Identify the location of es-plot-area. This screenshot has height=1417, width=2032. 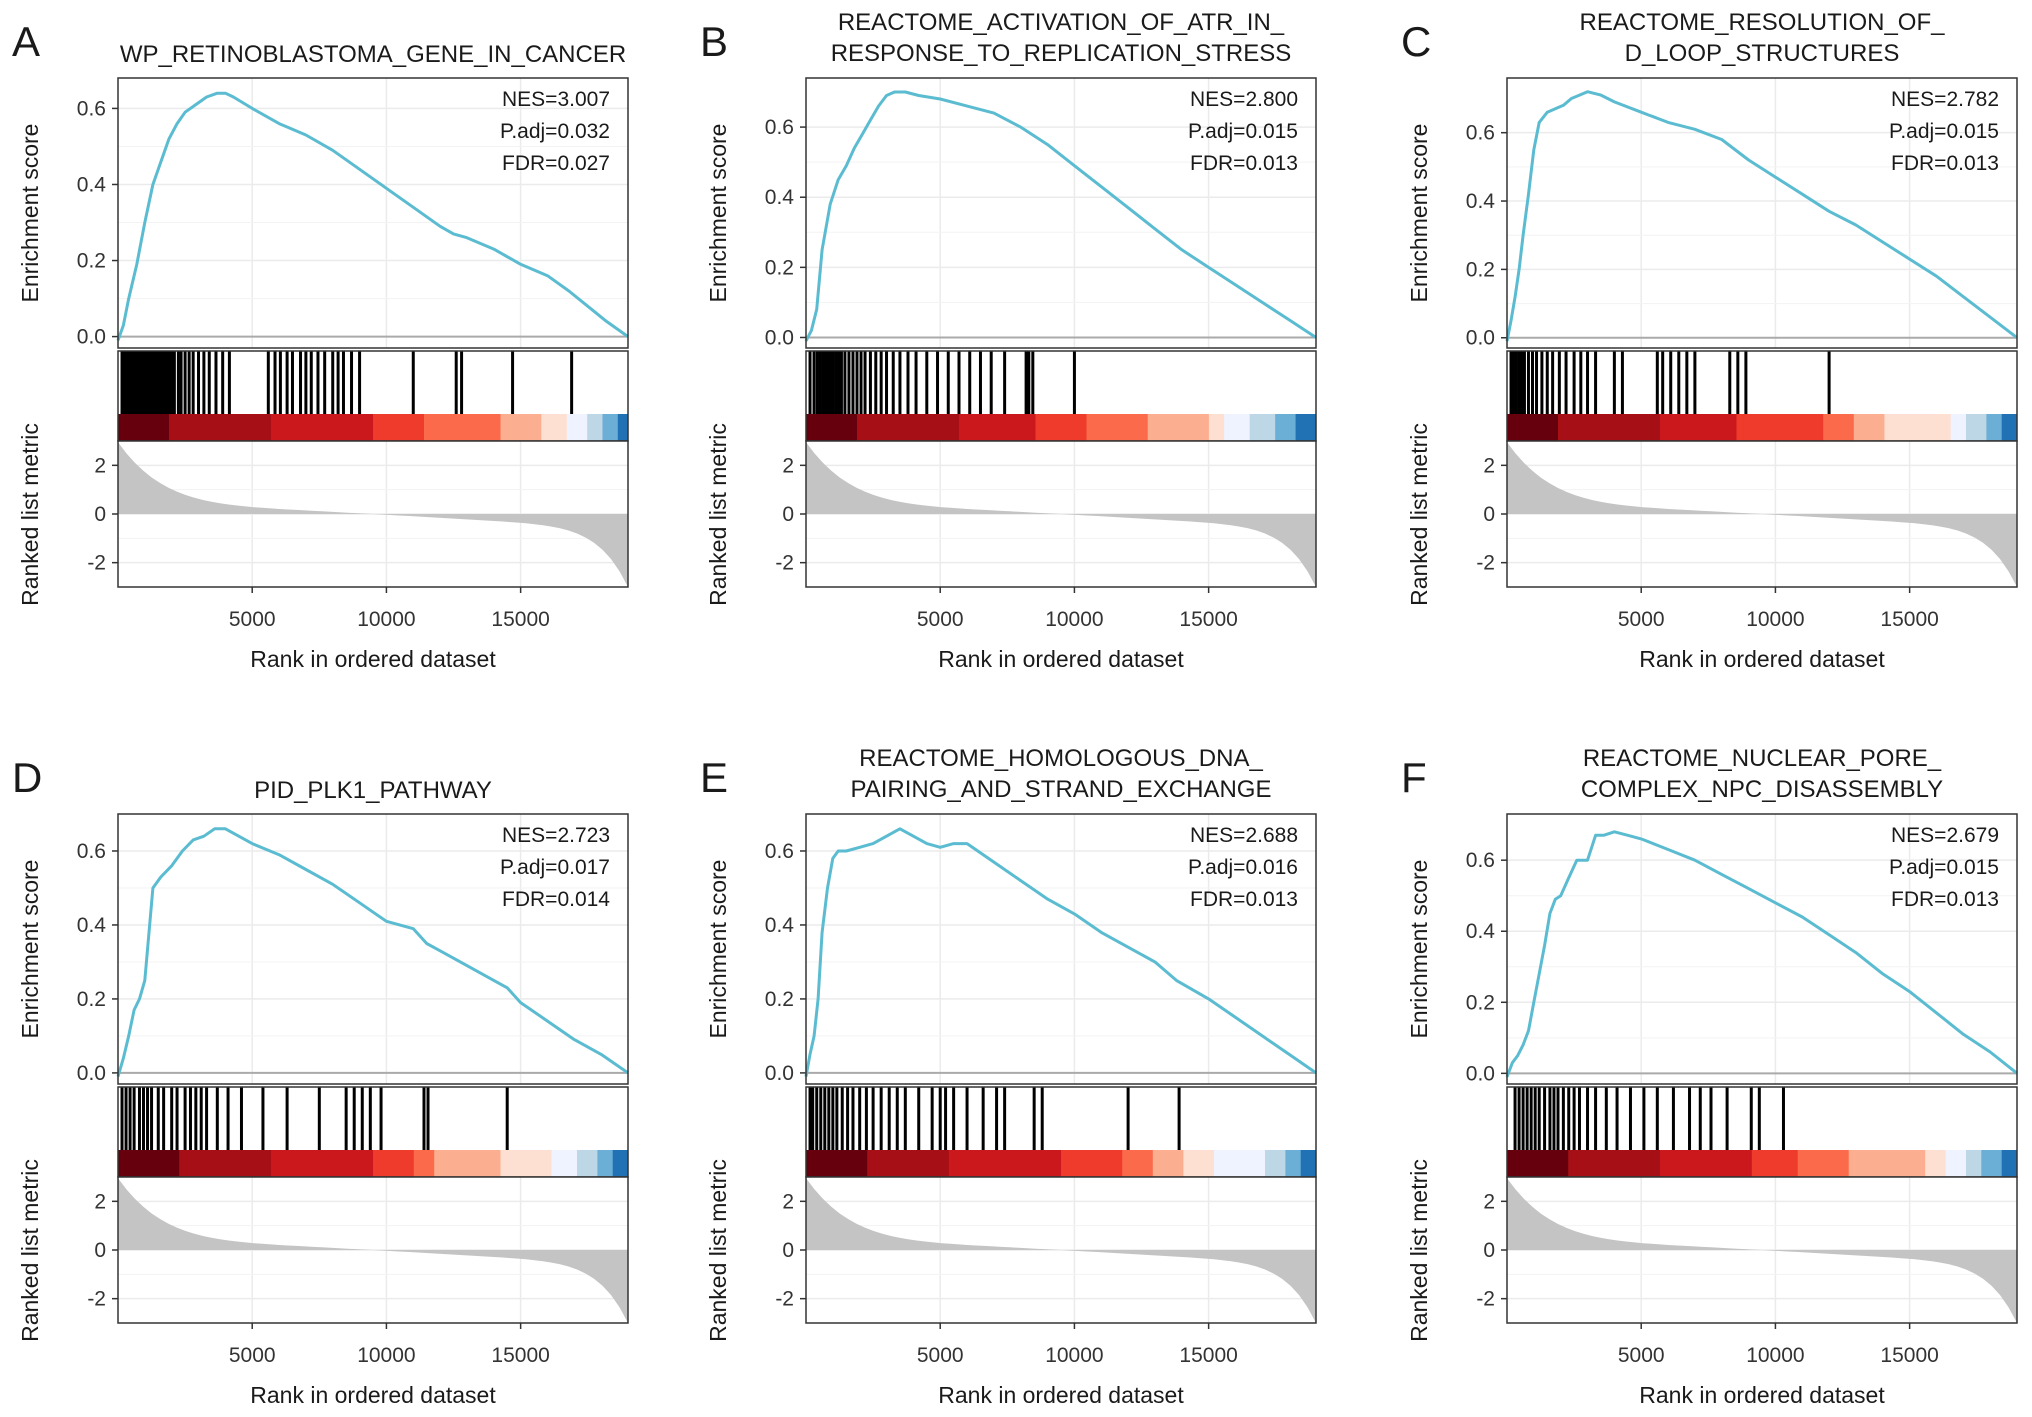
(1762, 213).